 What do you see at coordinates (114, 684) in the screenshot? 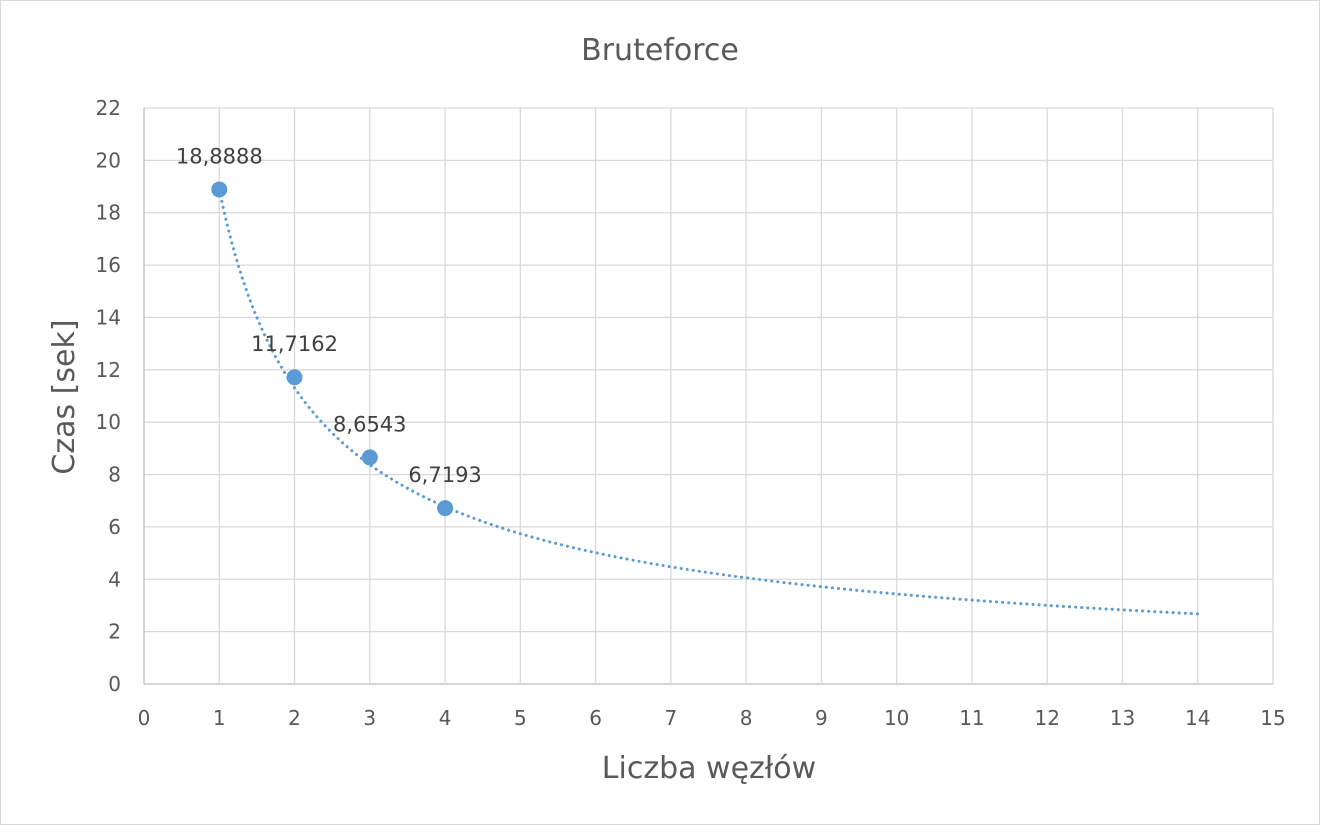
I see `y-tick-label: 0` at bounding box center [114, 684].